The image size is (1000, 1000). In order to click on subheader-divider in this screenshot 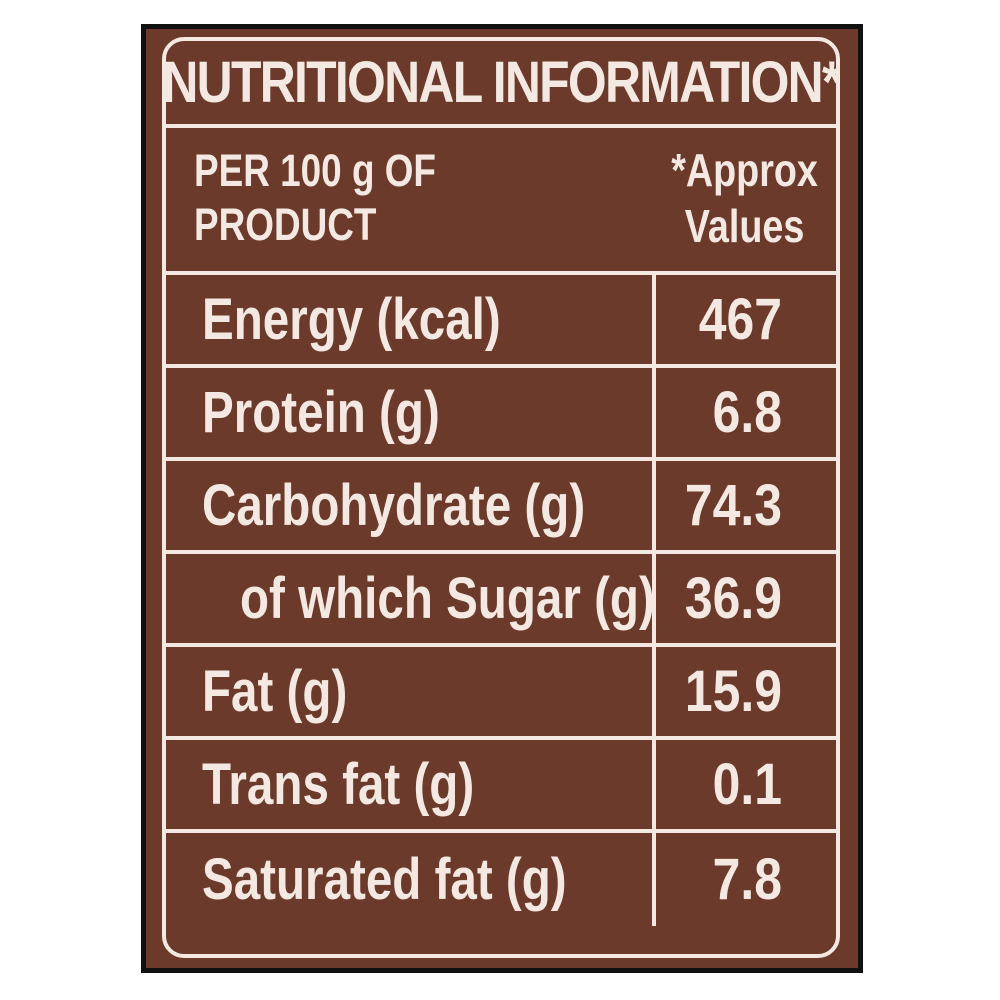, I will do `click(501, 273)`.